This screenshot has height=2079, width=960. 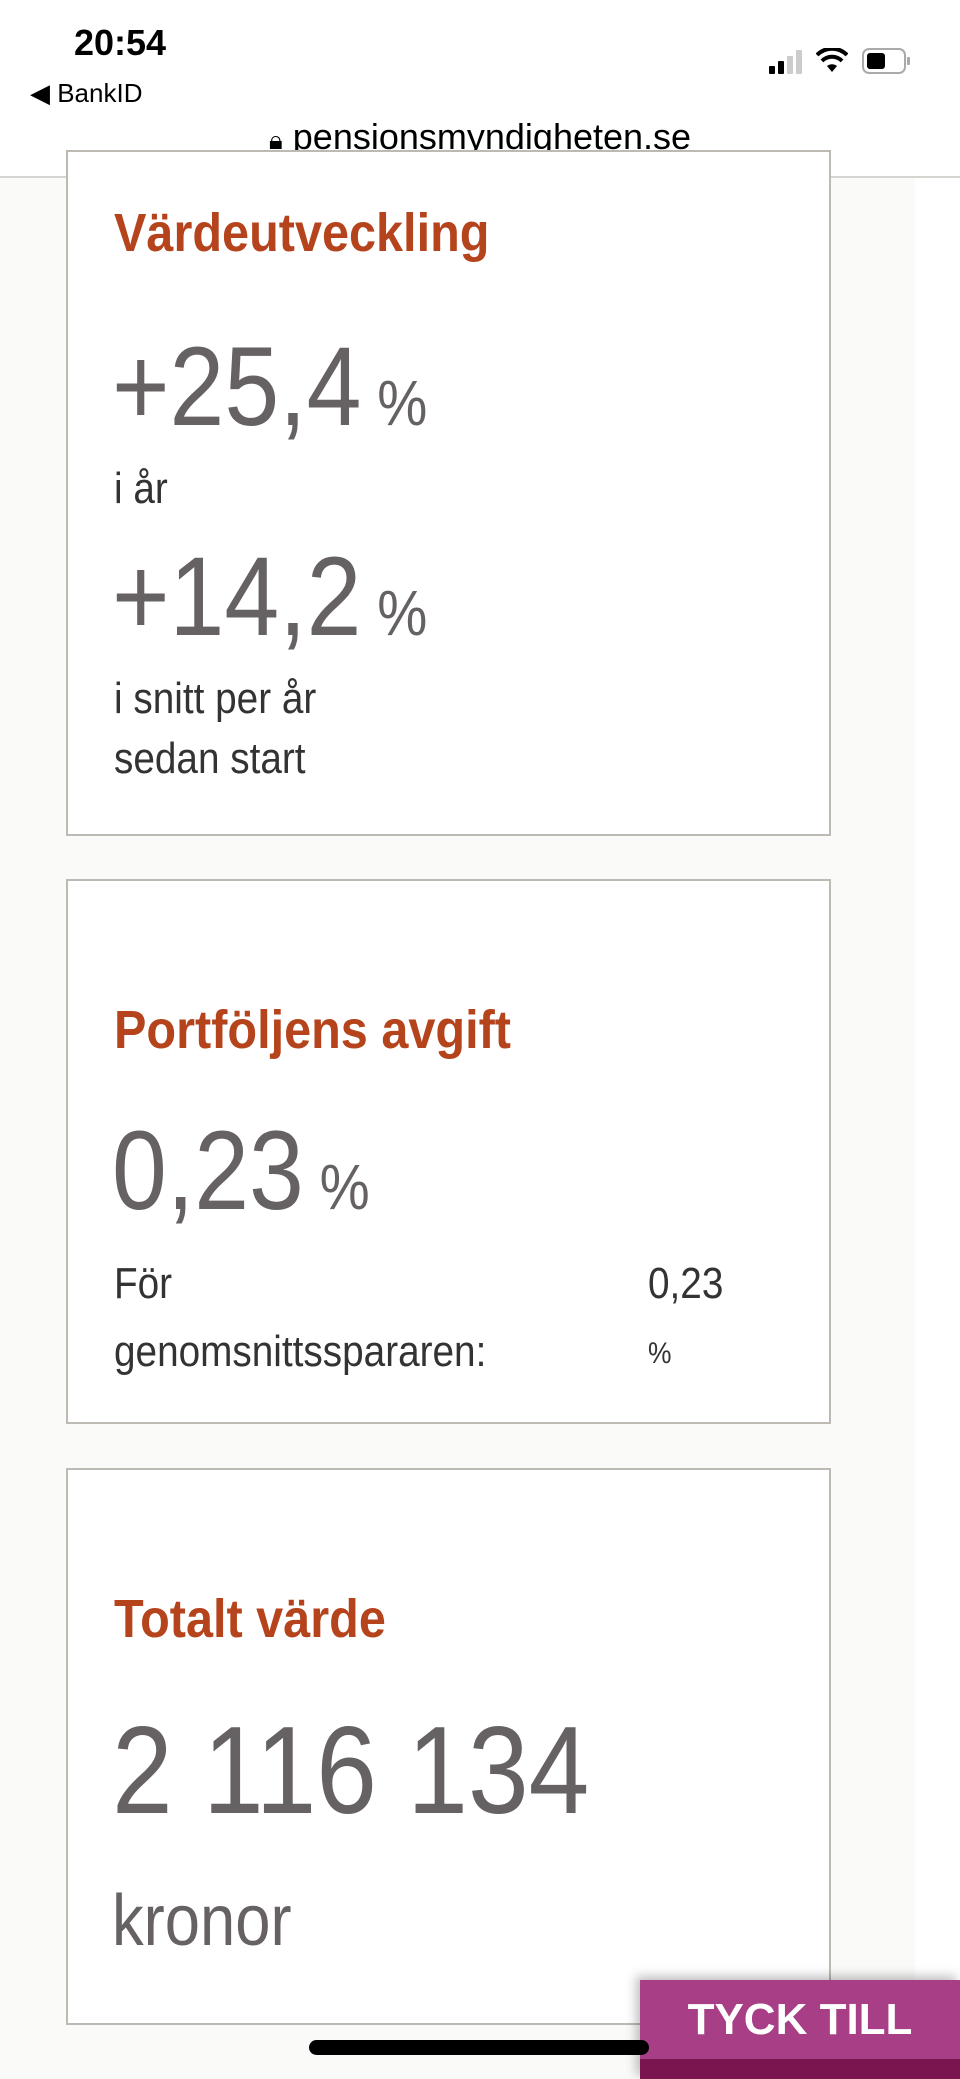 What do you see at coordinates (241, 1170) in the screenshot?
I see `fee-value: 0,23%` at bounding box center [241, 1170].